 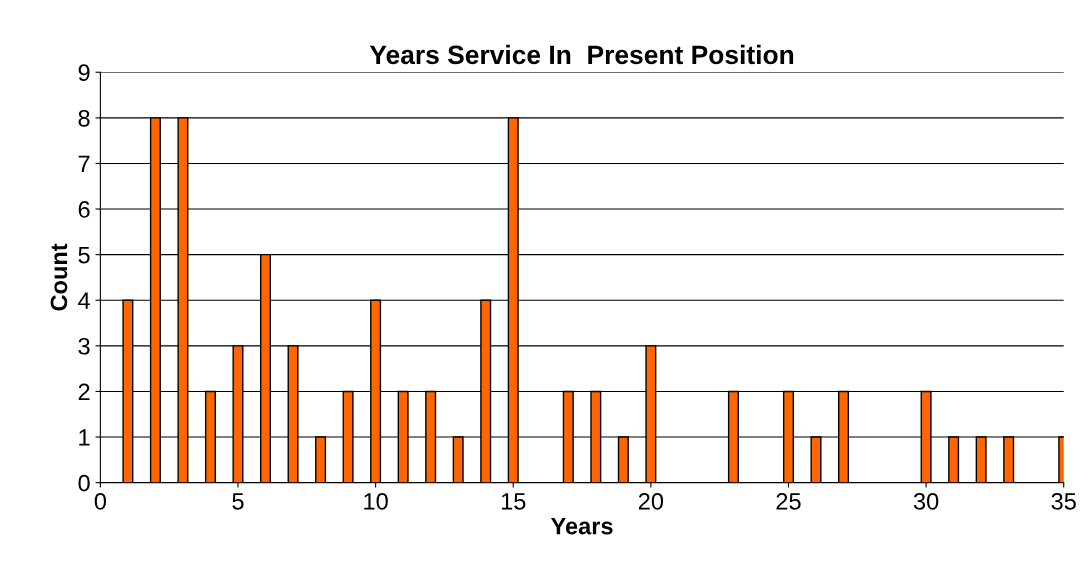 I want to click on y-tick-label: 2, so click(x=84, y=391).